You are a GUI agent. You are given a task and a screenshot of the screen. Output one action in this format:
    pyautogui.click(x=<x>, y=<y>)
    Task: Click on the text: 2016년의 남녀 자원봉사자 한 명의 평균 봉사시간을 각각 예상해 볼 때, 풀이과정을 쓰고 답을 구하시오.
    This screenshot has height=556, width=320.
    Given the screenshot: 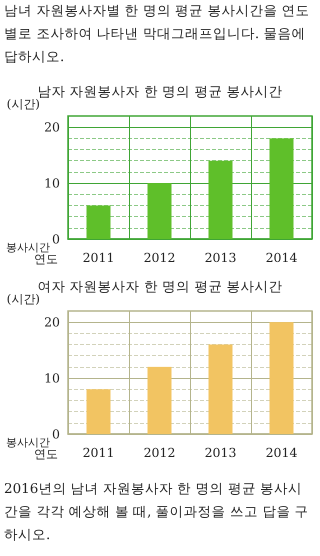 What is the action you would take?
    pyautogui.click(x=157, y=512)
    